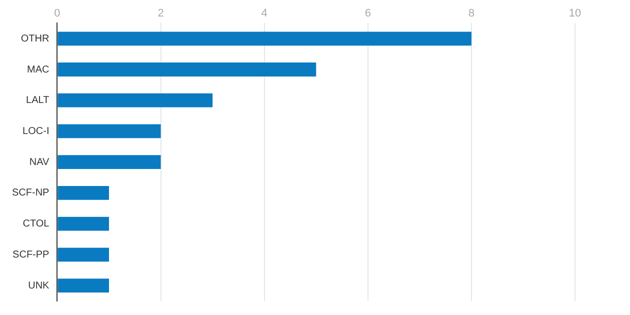 The height and width of the screenshot is (315, 630). Describe the element at coordinates (39, 286) in the screenshot. I see `y-tick-label: UNK` at that location.